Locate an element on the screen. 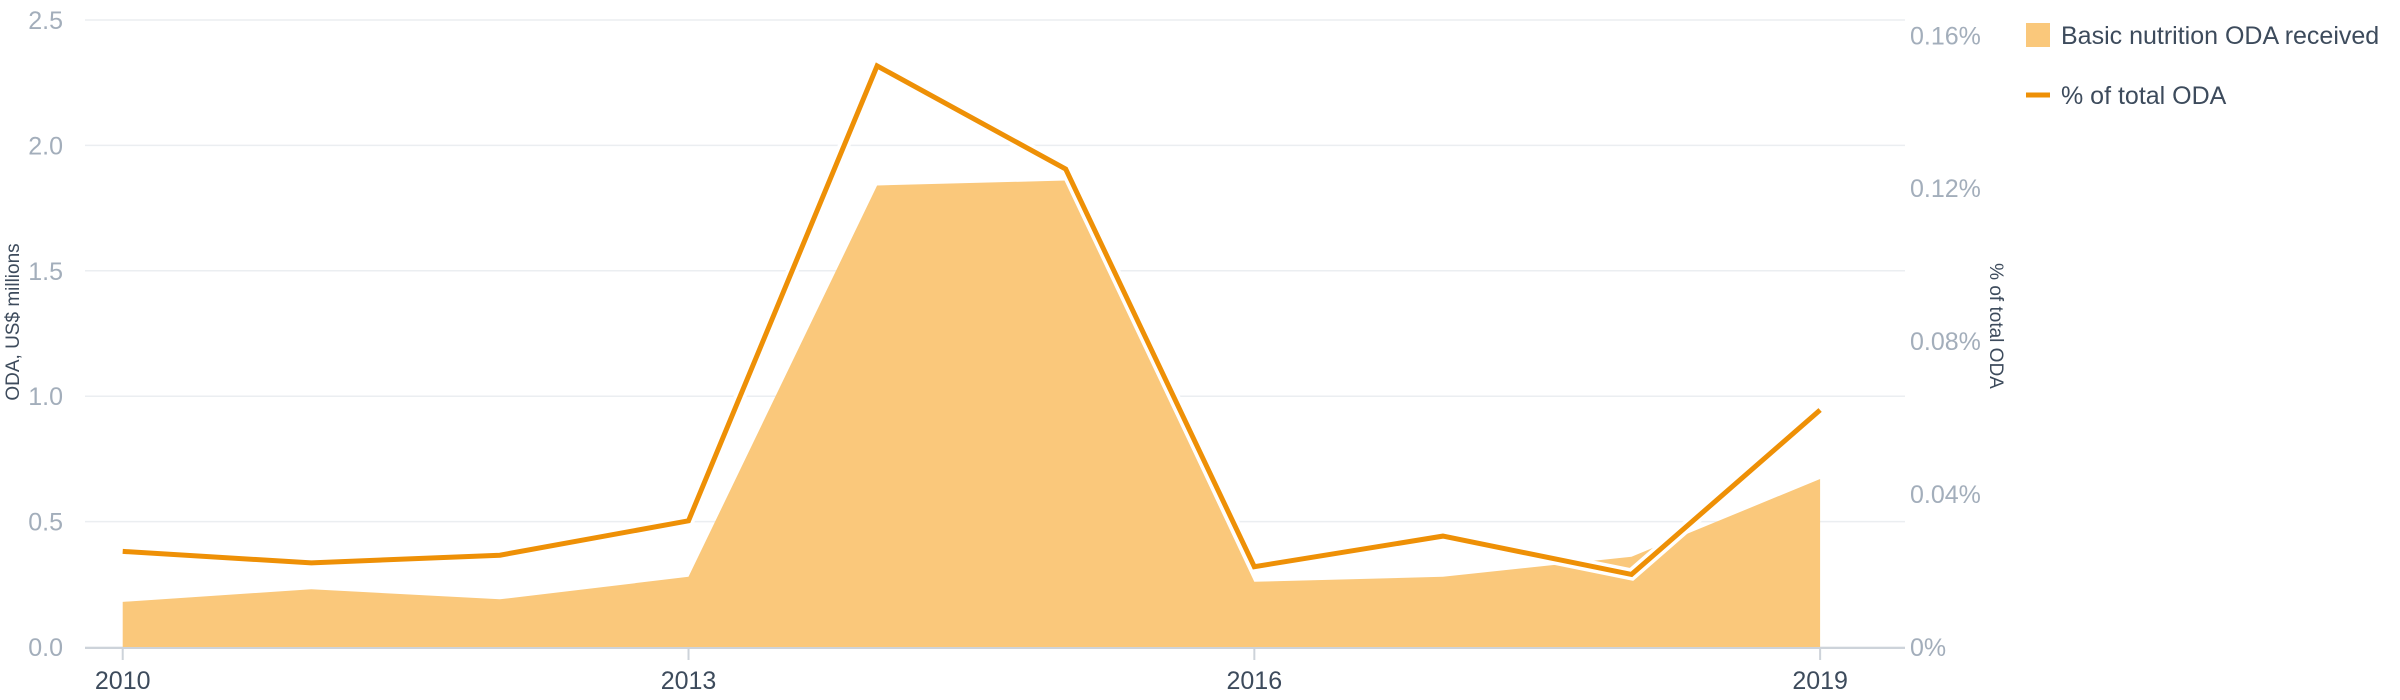  y-right-tick-label: 0.08% is located at coordinates (1945, 342).